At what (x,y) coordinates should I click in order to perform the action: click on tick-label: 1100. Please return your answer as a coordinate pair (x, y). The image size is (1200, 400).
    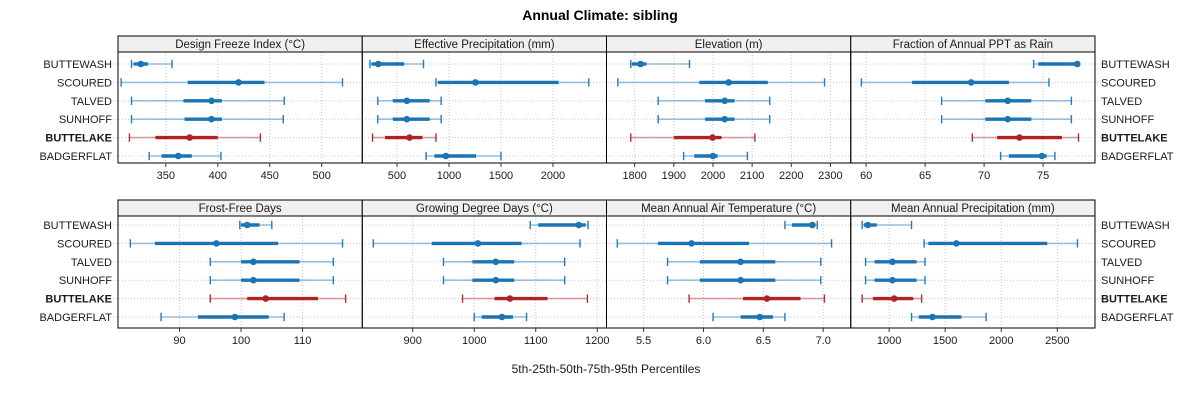
    Looking at the image, I should click on (536, 341).